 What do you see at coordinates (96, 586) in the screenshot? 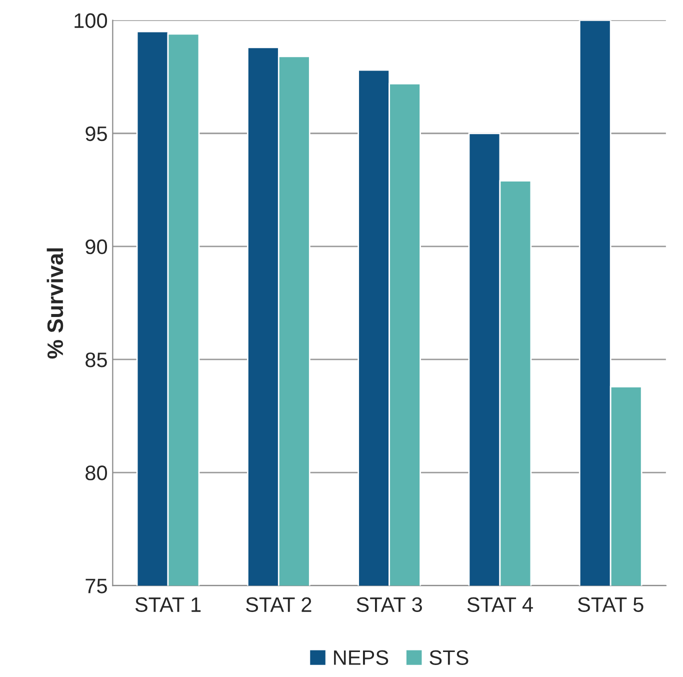
I see `y-tick-label: 75` at bounding box center [96, 586].